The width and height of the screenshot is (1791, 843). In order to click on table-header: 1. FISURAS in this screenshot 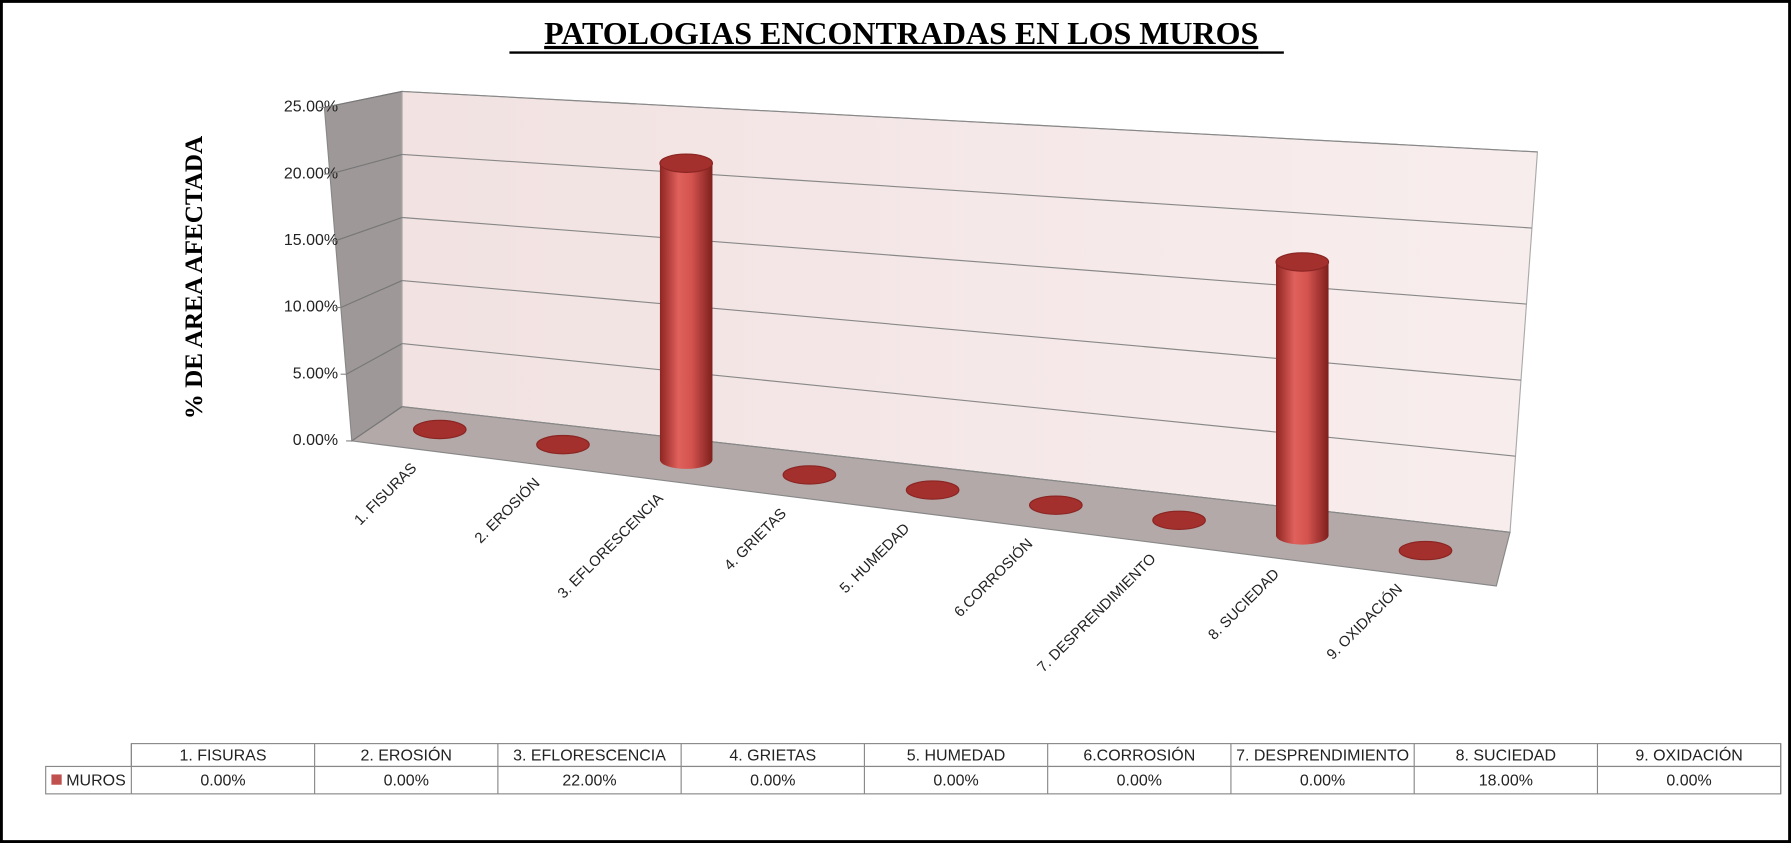, I will do `click(222, 755)`.